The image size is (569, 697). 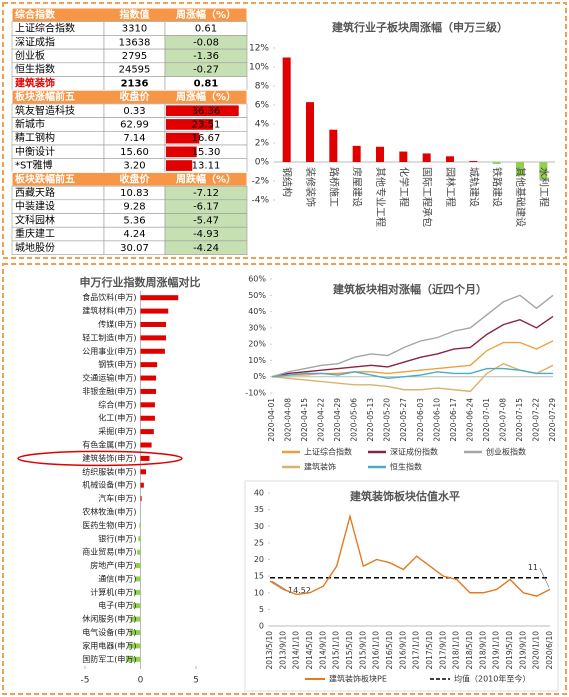 What do you see at coordinates (206, 14) in the screenshot?
I see `header-cell: 周涨幅（%）` at bounding box center [206, 14].